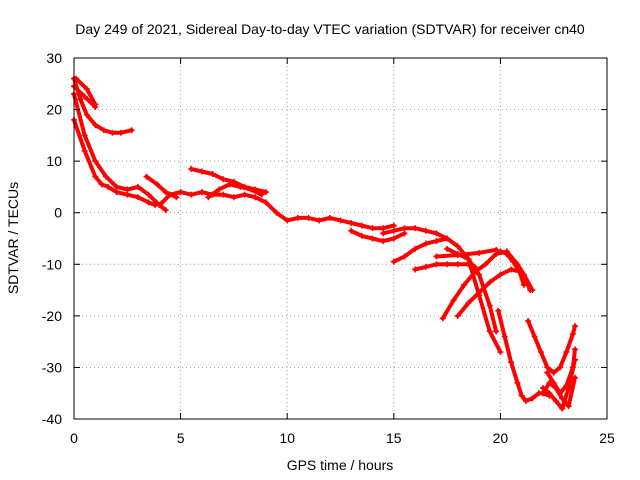  What do you see at coordinates (54, 58) in the screenshot?
I see `y-tick-label: 30` at bounding box center [54, 58].